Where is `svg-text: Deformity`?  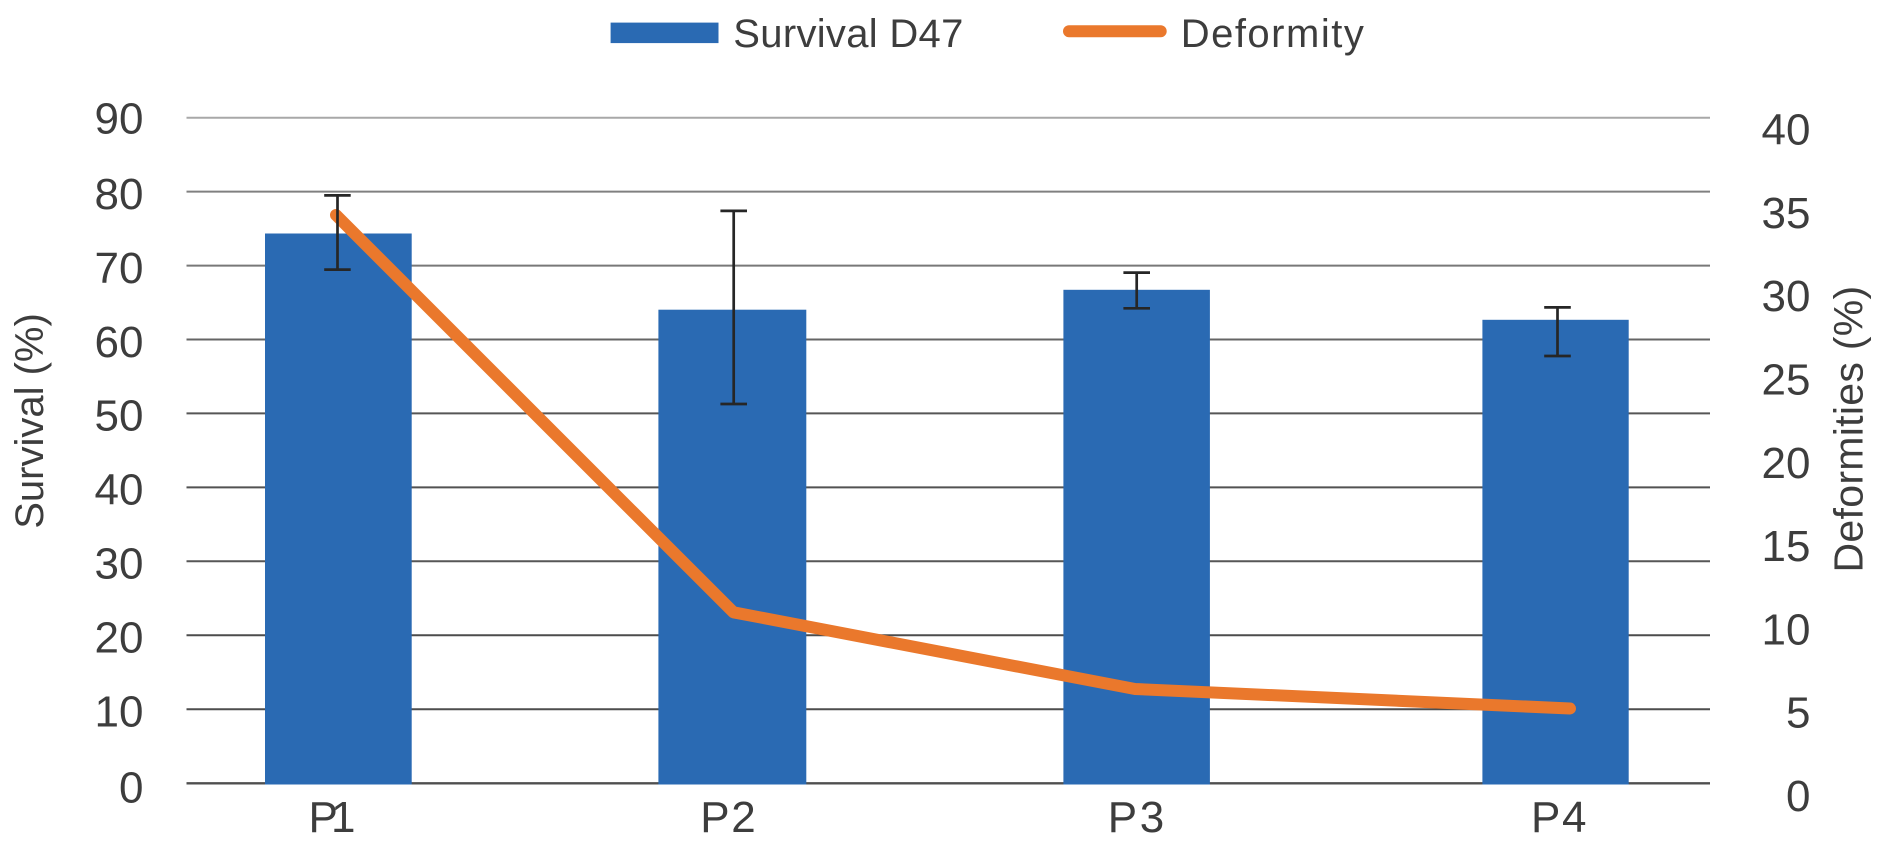
svg-text: Deformity is located at coordinates (1273, 34).